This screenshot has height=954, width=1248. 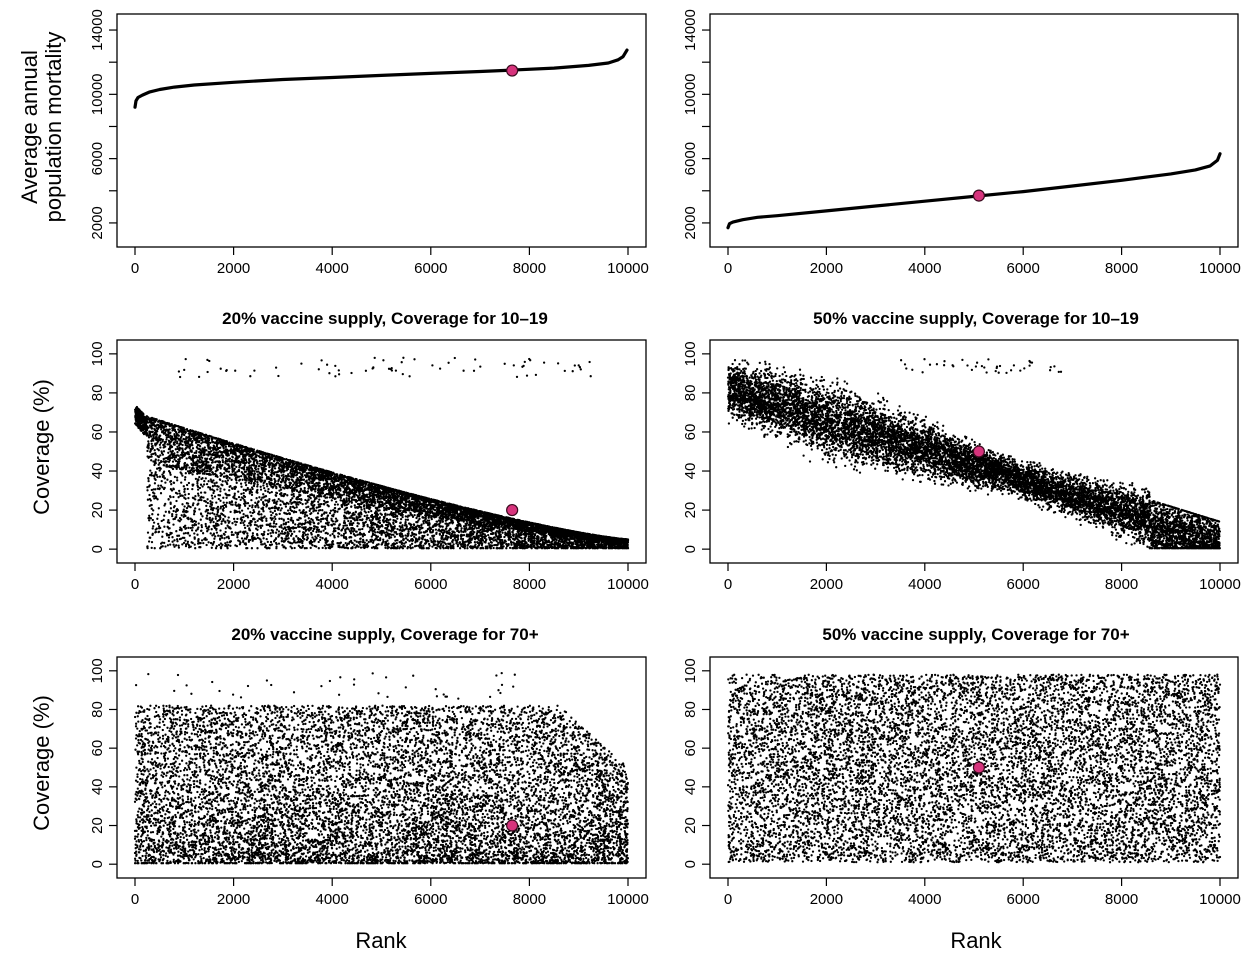 I want to click on y-axis-label-coverage-middle: Coverage (%), so click(x=41, y=447).